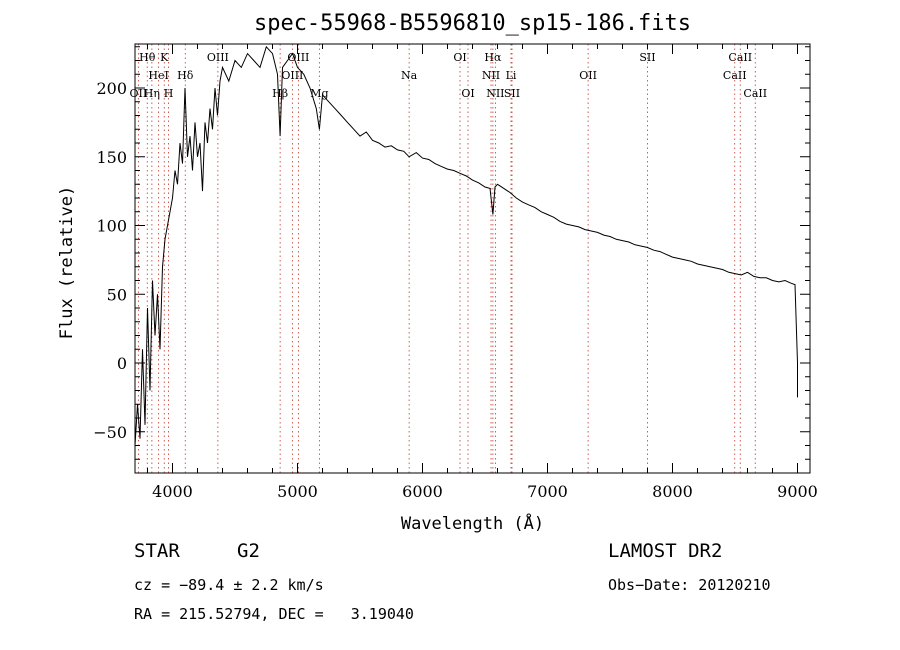  What do you see at coordinates (185, 75) in the screenshot?
I see `line-label-3: Hδ` at bounding box center [185, 75].